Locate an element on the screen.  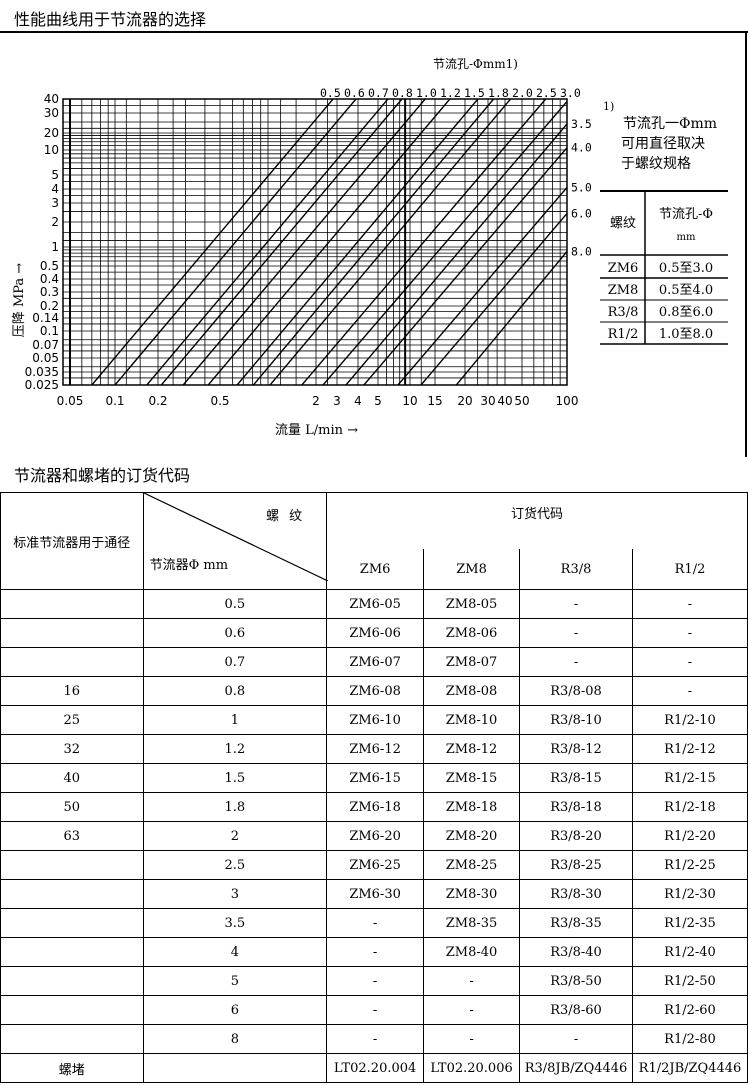
series-label: 2.5 is located at coordinates (546, 93).